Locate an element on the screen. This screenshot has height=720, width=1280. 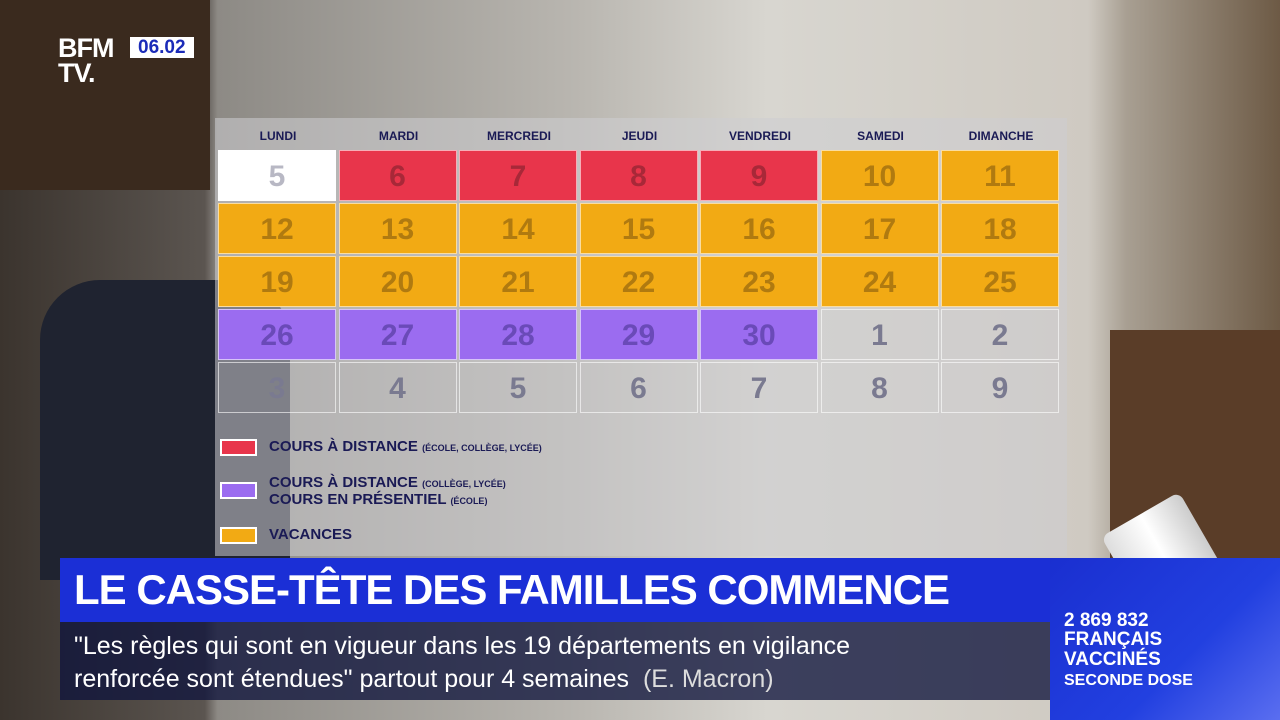
calendar-day-cell: 26 is located at coordinates (277, 334).